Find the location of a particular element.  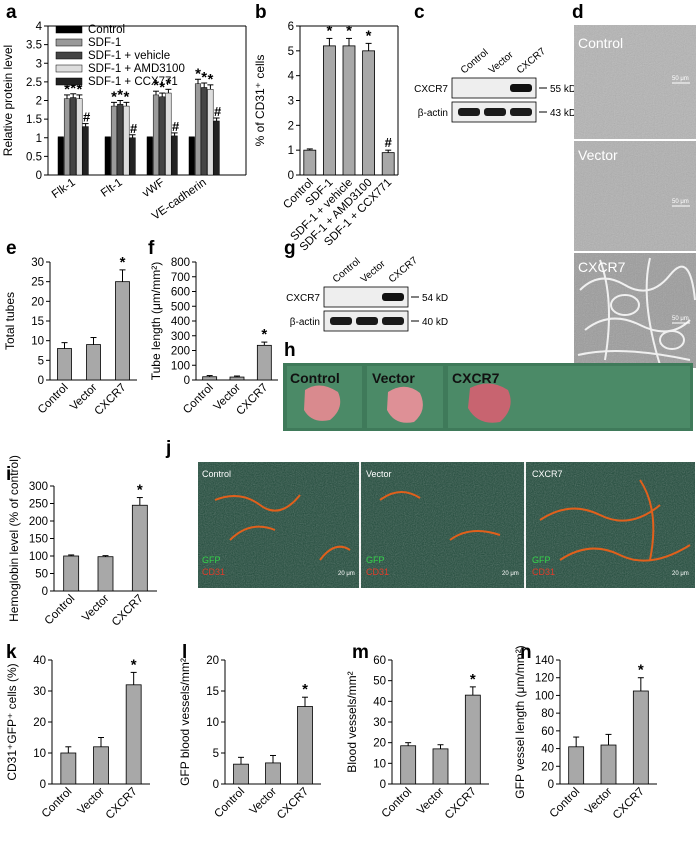

y-tick-label: 3.5 is located at coordinates (34, 46).